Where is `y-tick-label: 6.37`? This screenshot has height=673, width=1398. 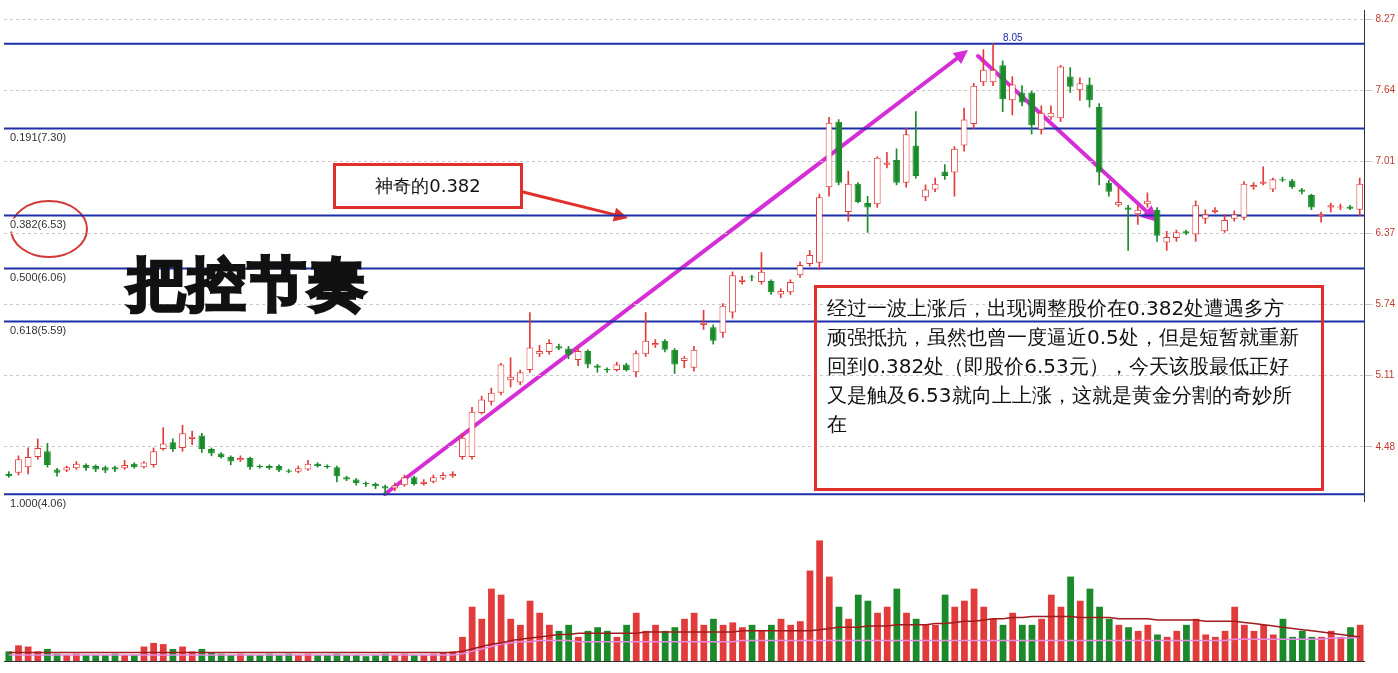 y-tick-label: 6.37 is located at coordinates (1385, 233).